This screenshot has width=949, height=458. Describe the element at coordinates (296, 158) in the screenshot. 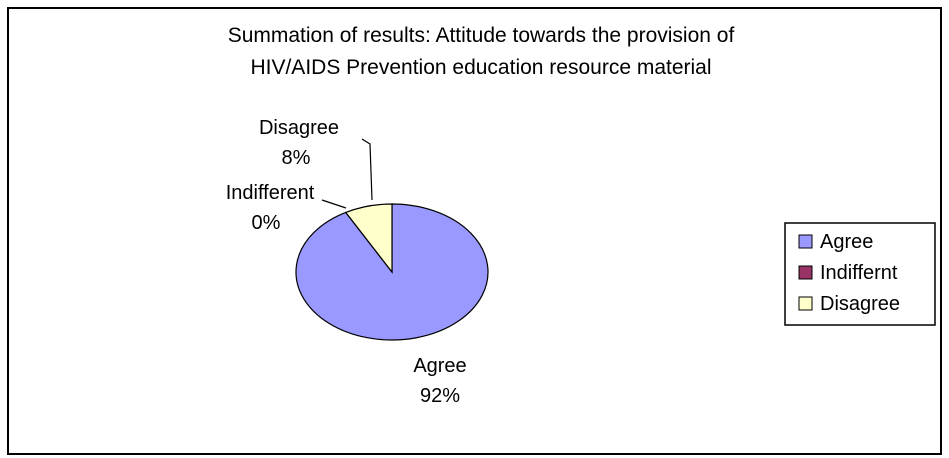

I see `slice-label-disagree-value: 8%` at that location.